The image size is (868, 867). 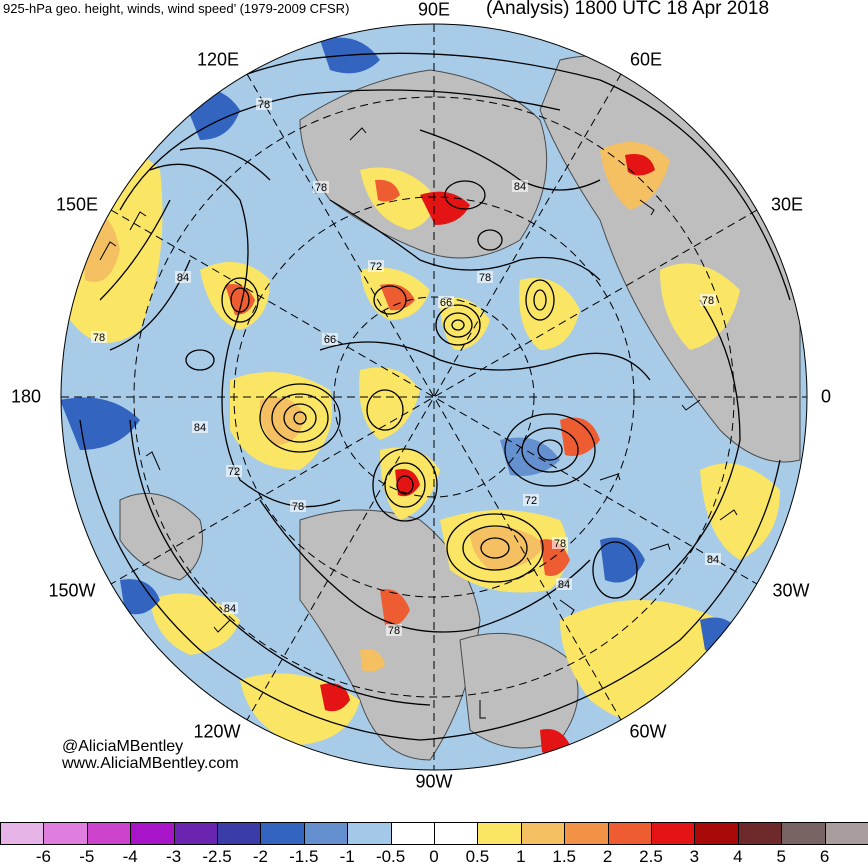 What do you see at coordinates (791, 590) in the screenshot?
I see `lon-label-30w: 30W` at bounding box center [791, 590].